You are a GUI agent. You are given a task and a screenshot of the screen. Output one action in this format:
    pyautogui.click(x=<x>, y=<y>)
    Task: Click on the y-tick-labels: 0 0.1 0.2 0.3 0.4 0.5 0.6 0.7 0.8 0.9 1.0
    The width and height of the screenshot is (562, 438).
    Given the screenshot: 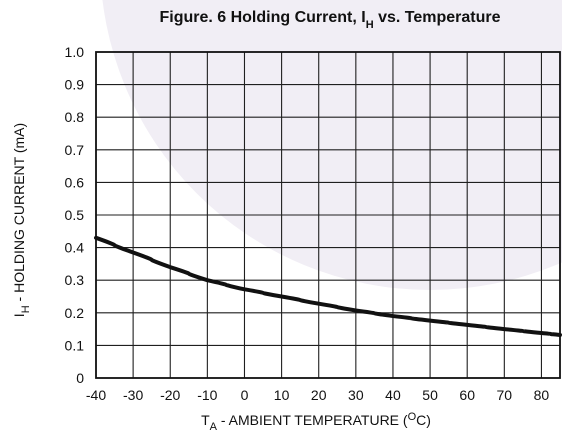 What is the action you would take?
    pyautogui.click(x=75, y=215)
    